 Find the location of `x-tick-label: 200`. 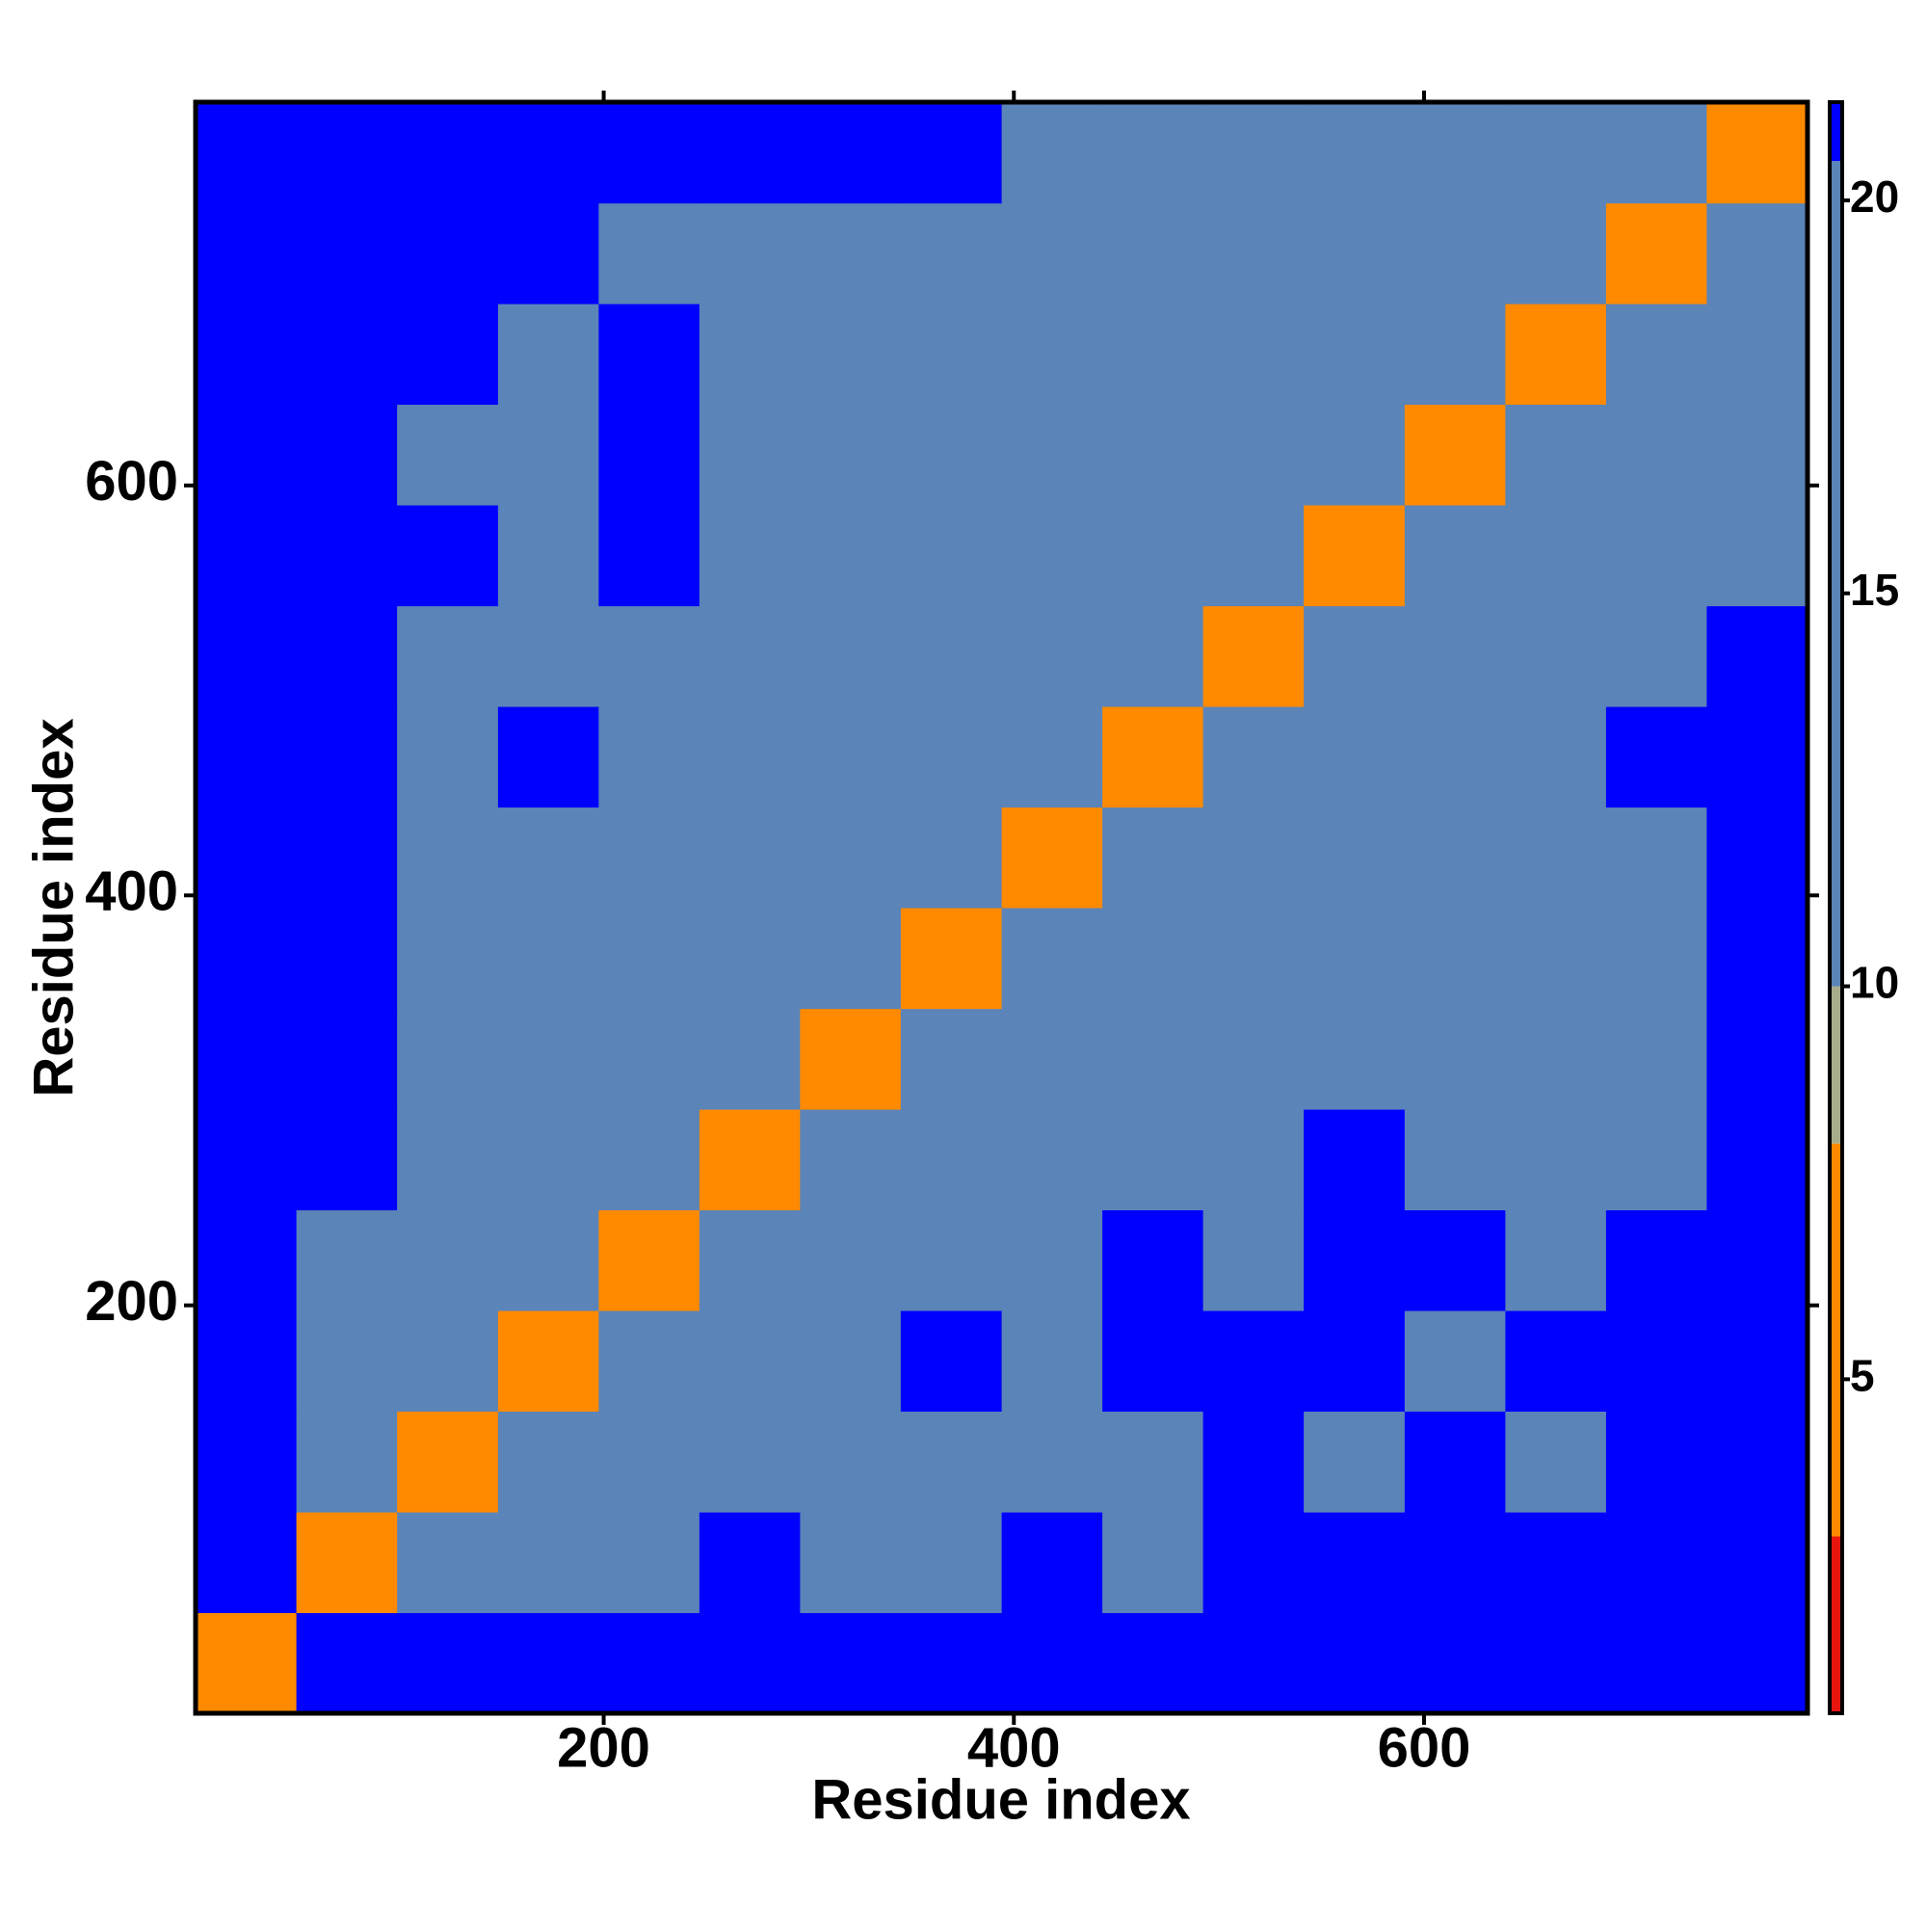

x-tick-label: 200 is located at coordinates (604, 1747).